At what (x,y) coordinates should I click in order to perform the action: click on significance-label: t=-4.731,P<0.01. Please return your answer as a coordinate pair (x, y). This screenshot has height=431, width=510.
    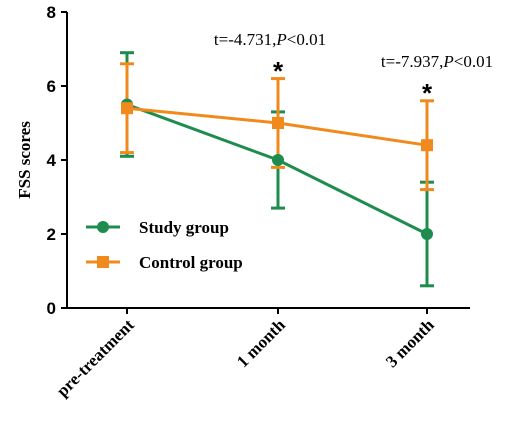
    Looking at the image, I should click on (270, 39).